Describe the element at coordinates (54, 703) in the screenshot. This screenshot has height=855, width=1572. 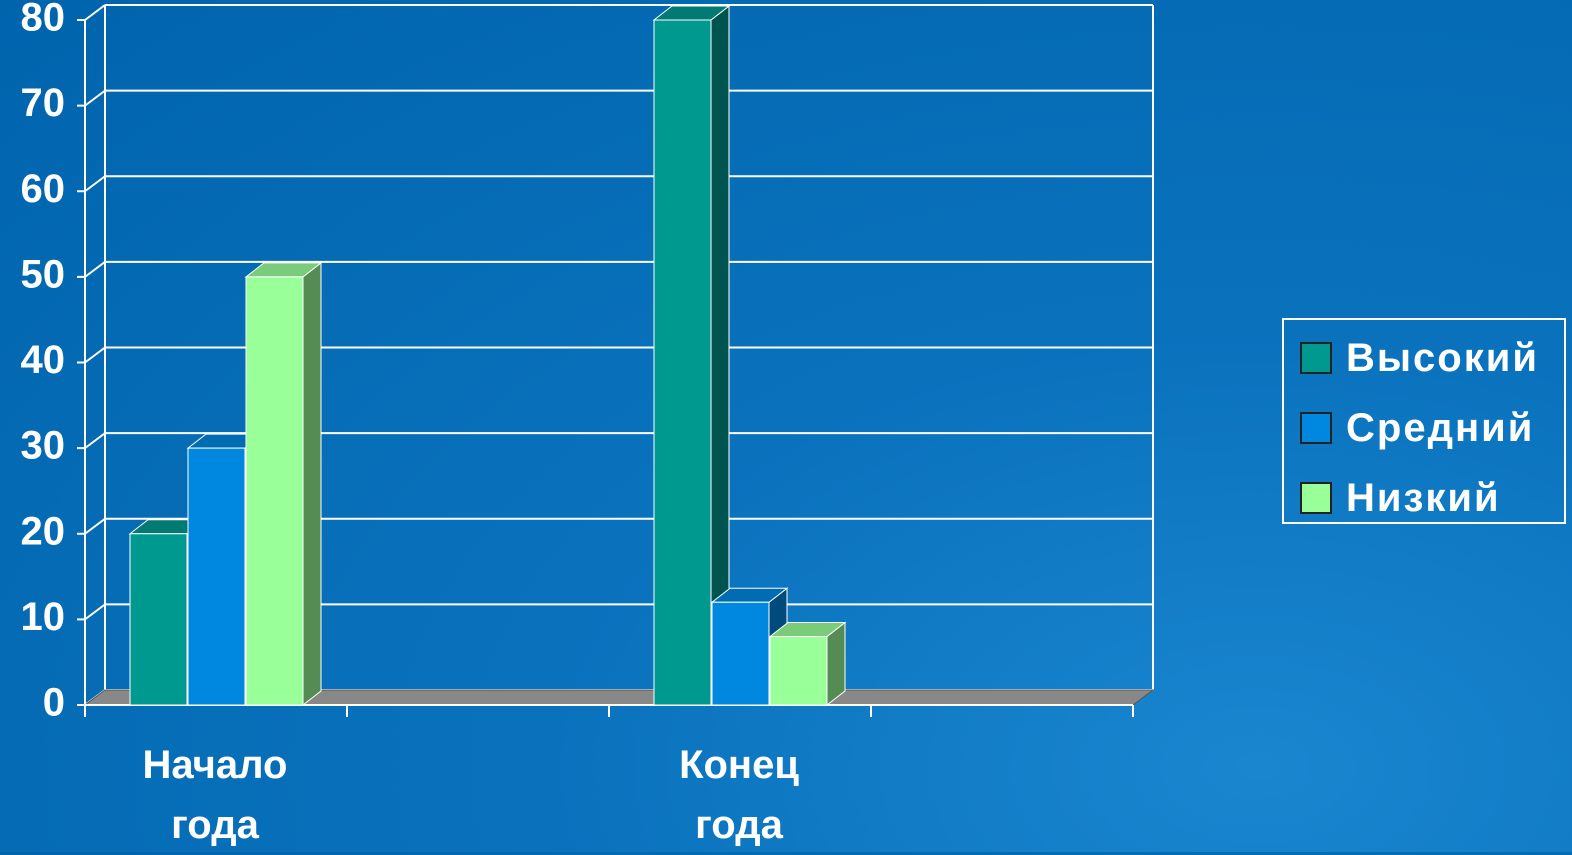
I see `y-tick-label: 0` at that location.